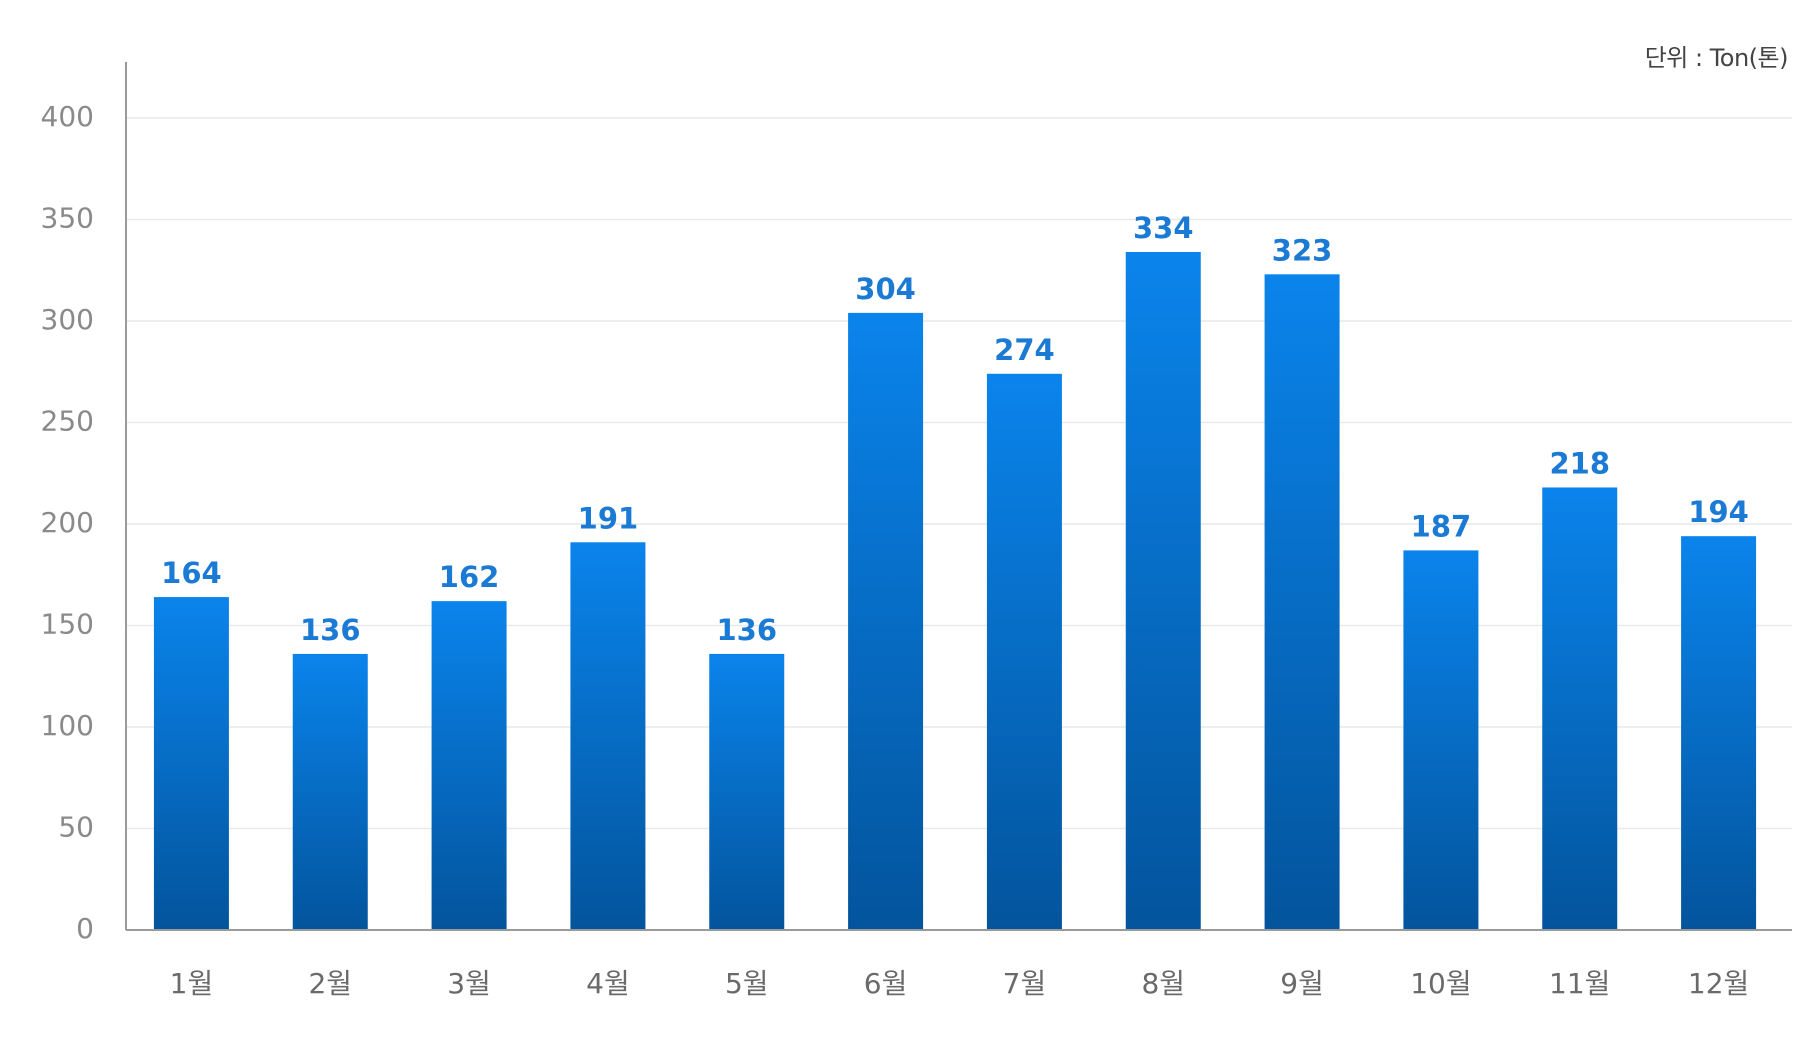 The height and width of the screenshot is (1048, 1820). Describe the element at coordinates (85, 928) in the screenshot. I see `y-tick-label: 0` at that location.